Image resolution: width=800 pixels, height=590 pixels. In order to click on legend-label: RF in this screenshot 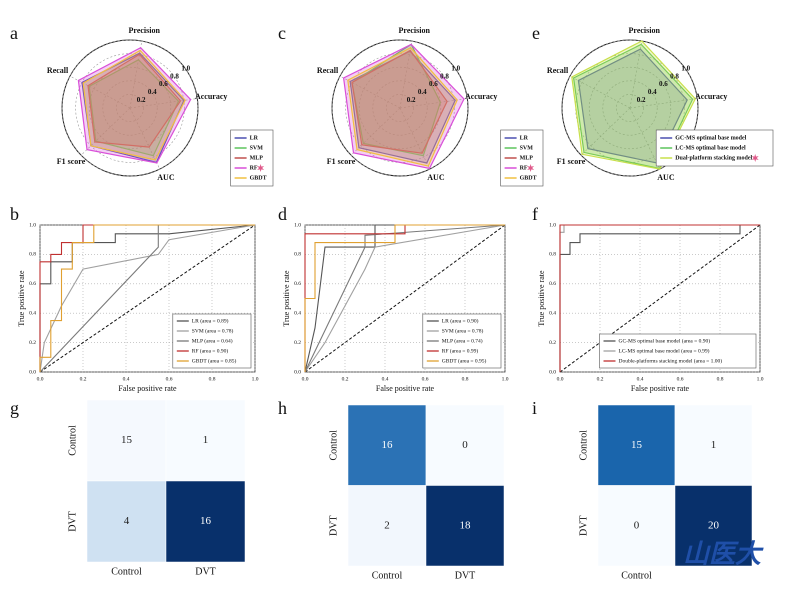, I will do `click(254, 168)`.